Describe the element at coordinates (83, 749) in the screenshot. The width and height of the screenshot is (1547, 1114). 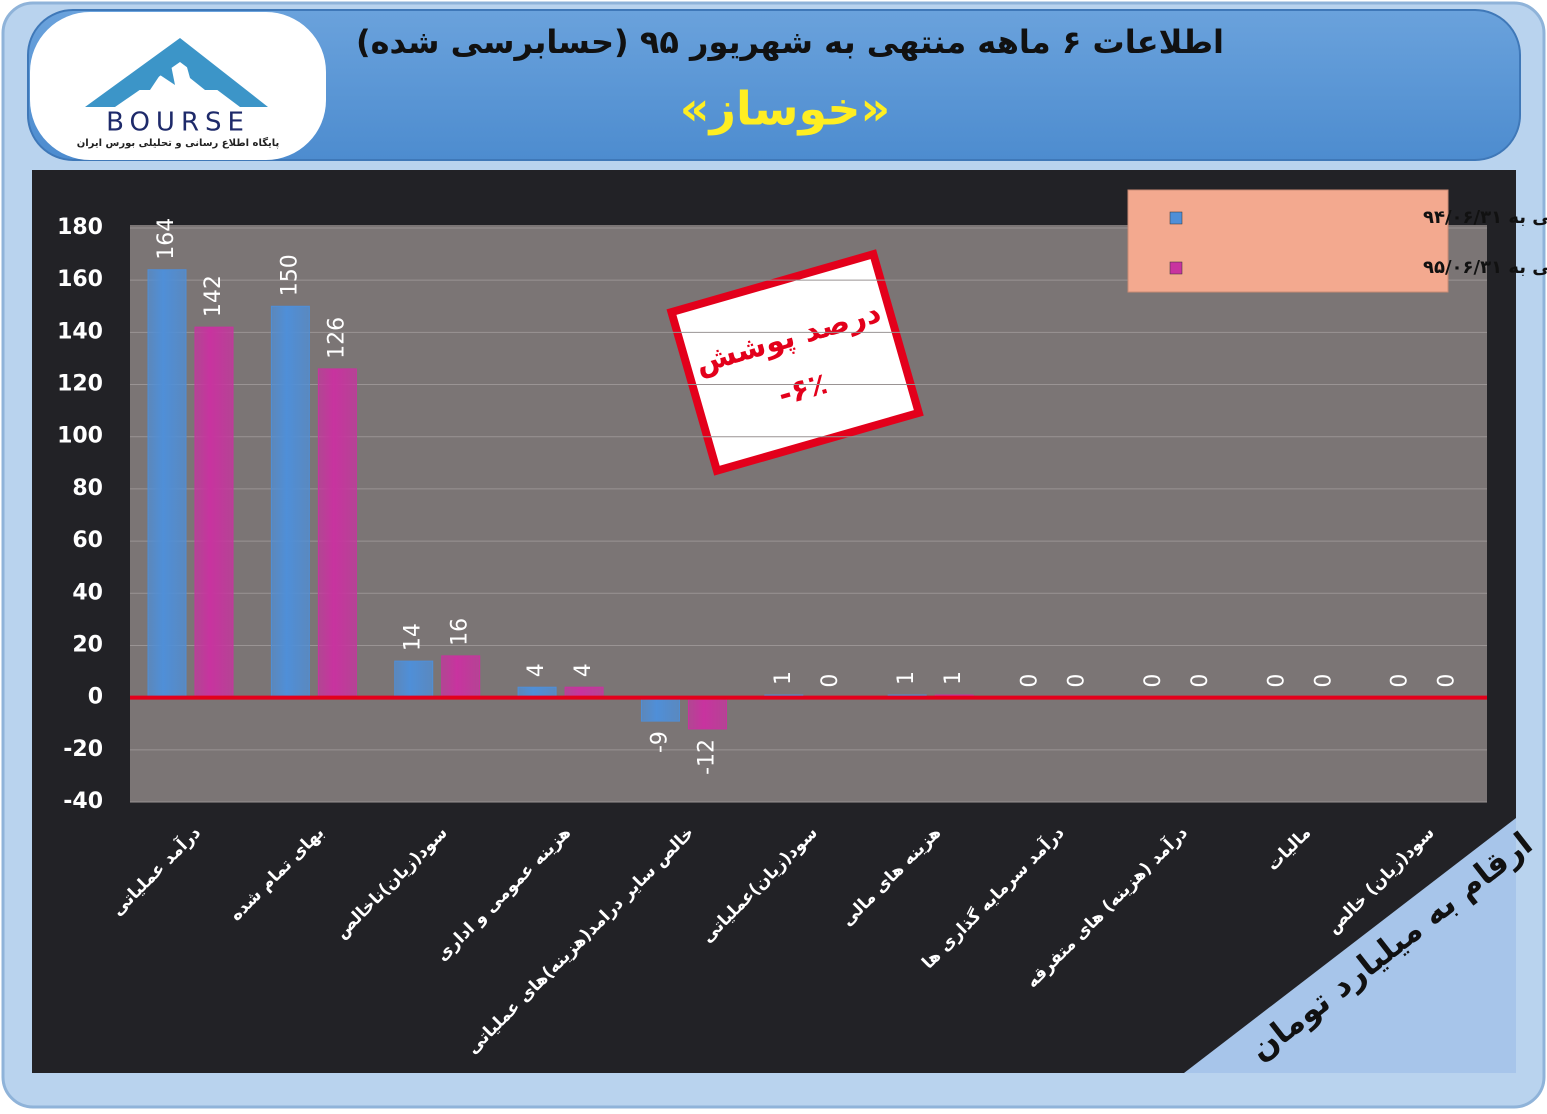
I see `y-tick-label: -20` at that location.